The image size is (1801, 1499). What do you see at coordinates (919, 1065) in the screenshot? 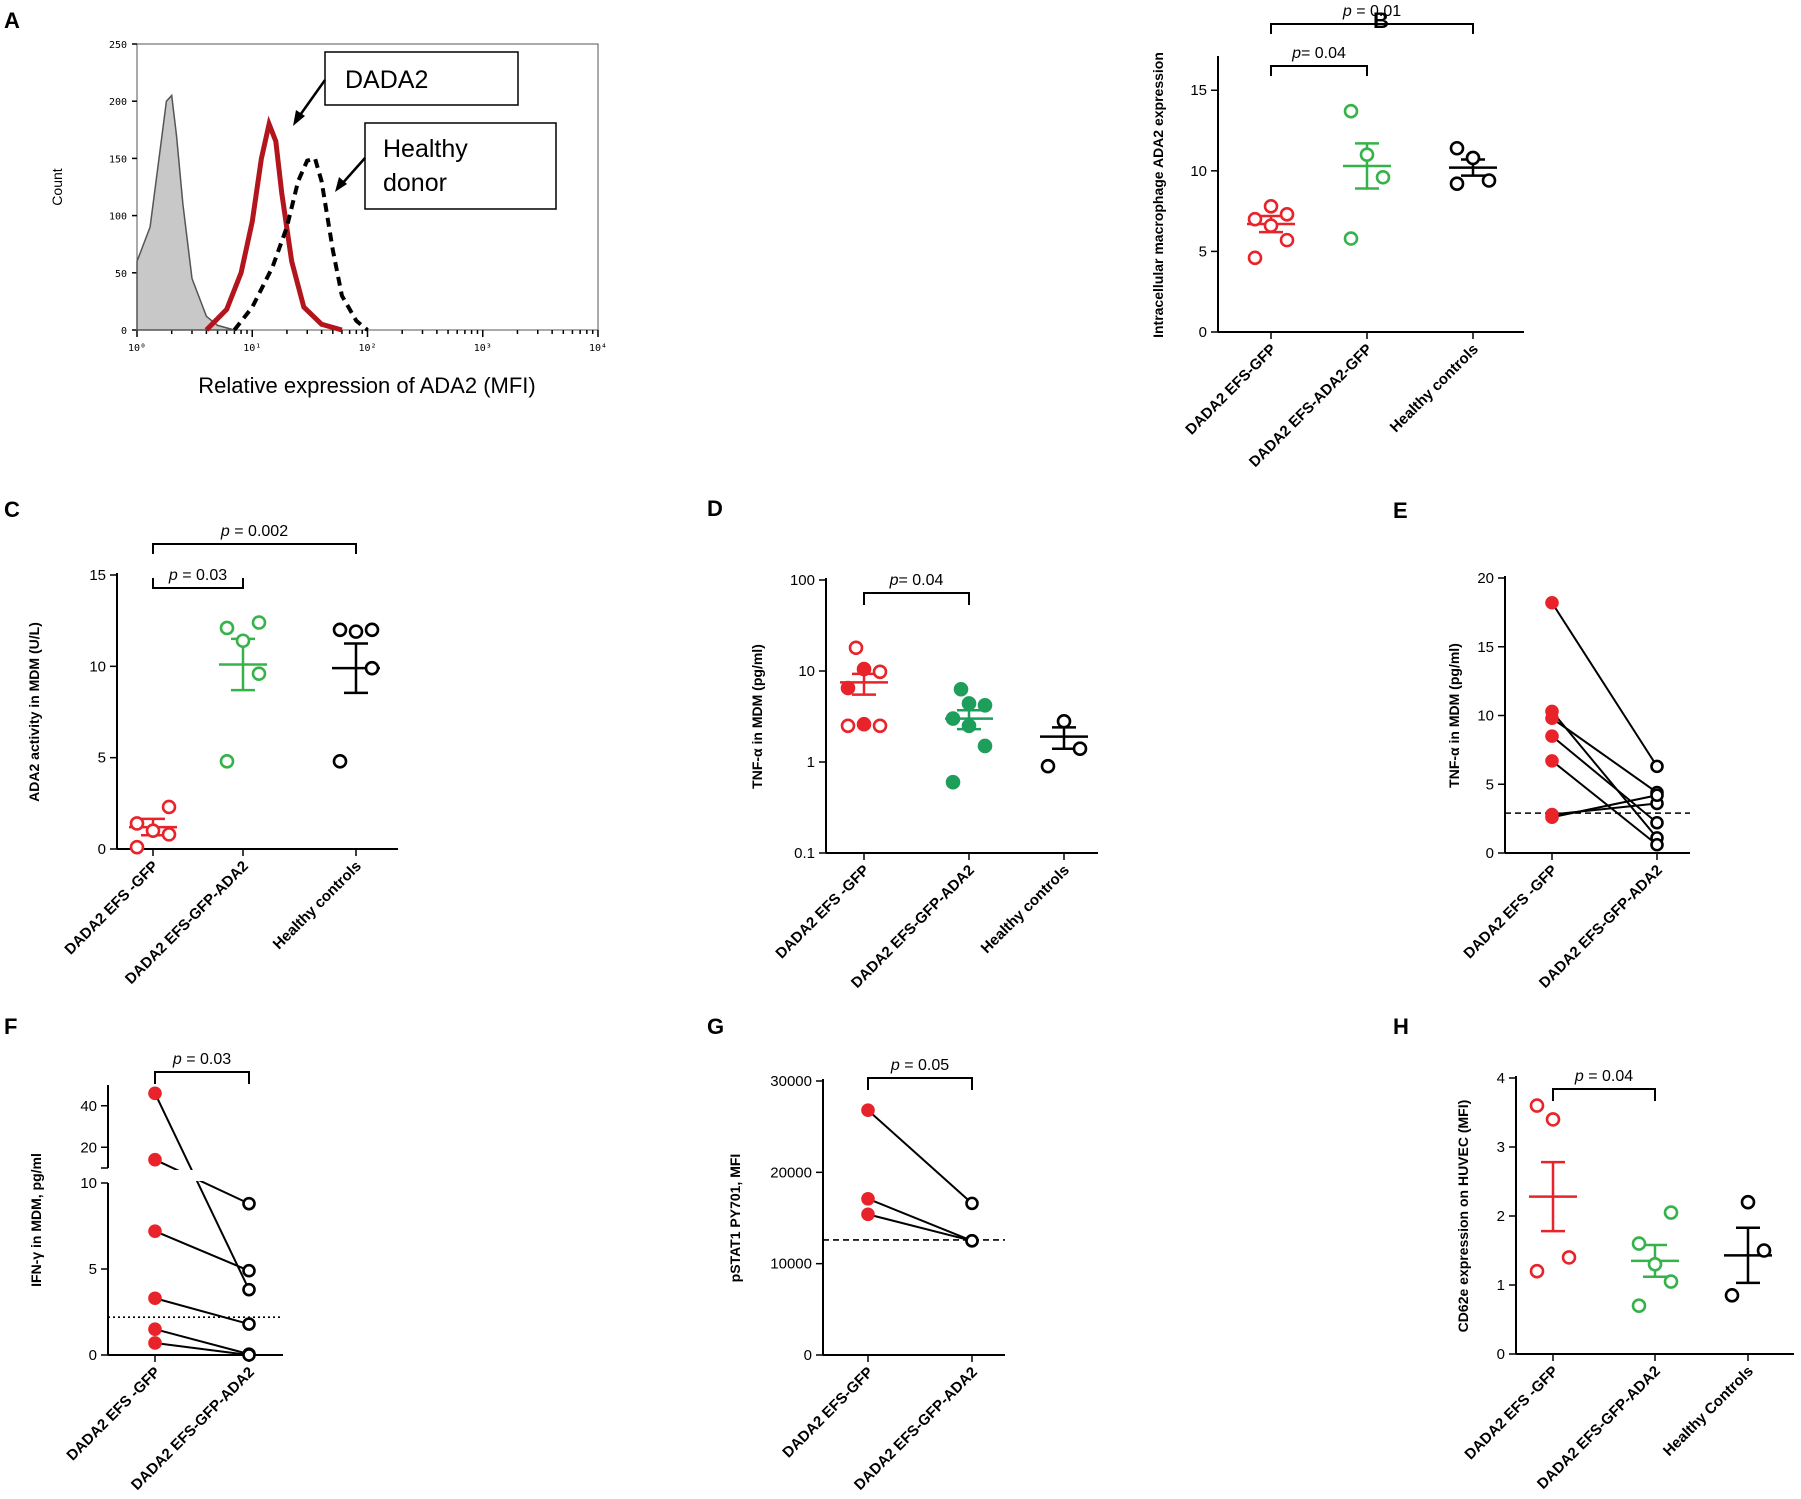
I see `p-value-G: p = 0.05` at bounding box center [919, 1065].